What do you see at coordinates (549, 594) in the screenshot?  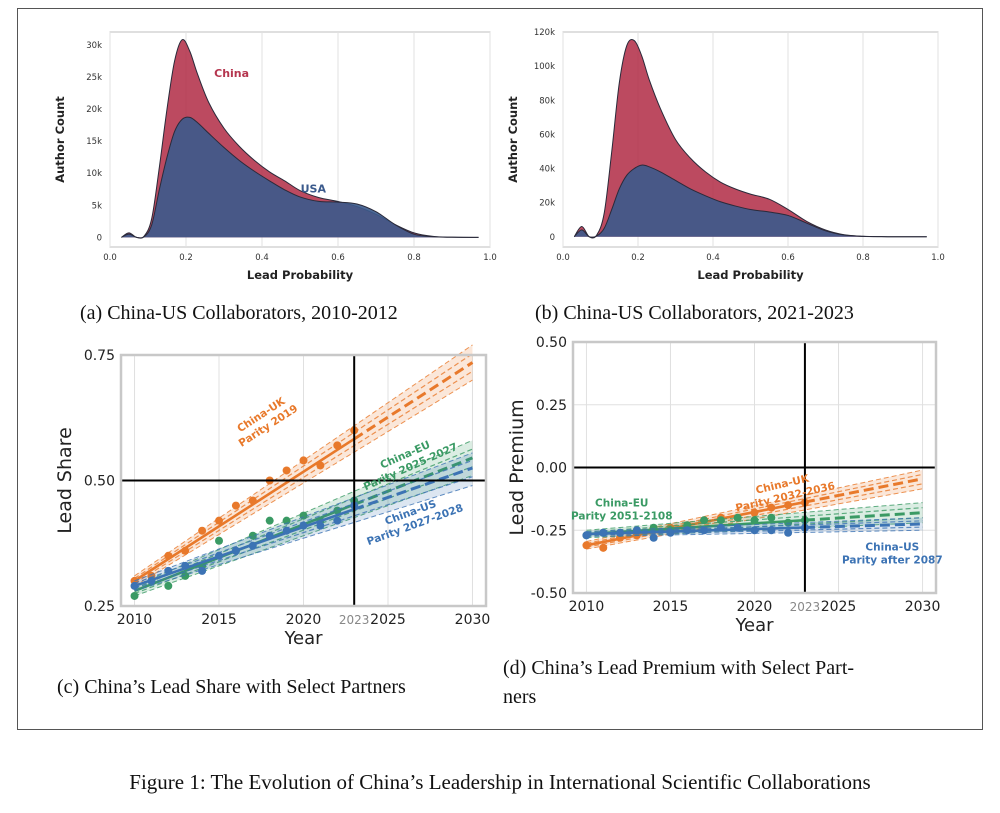 I see `y-tick-label: -0.50` at bounding box center [549, 594].